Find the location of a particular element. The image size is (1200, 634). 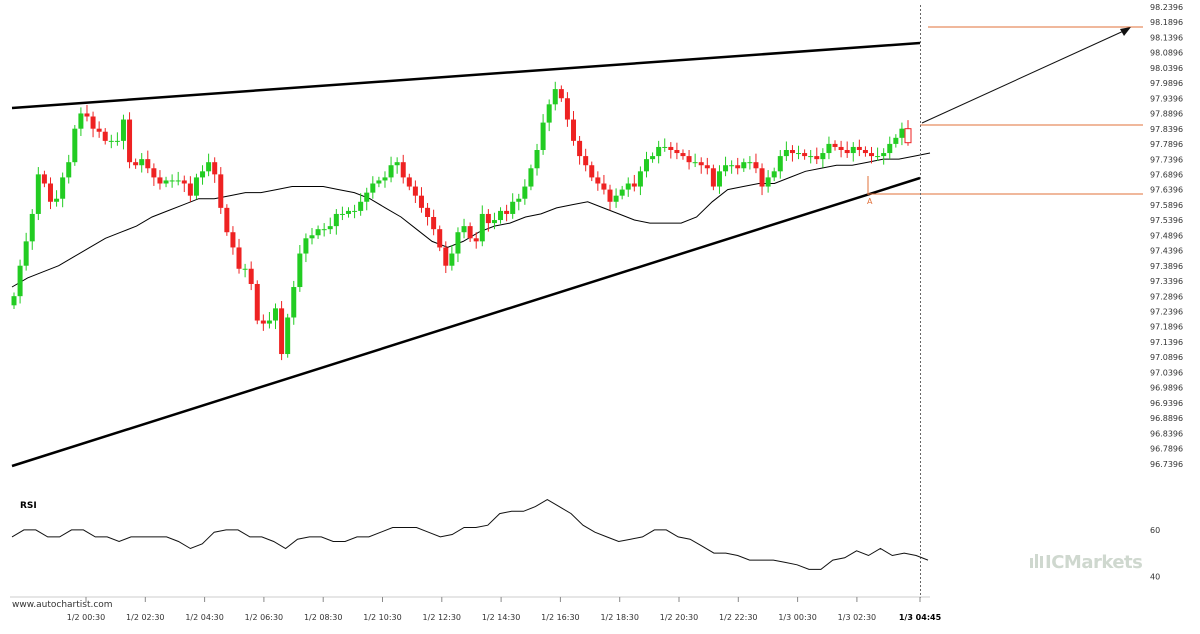

autochartist-watermark: www.autochartist.com is located at coordinates (62, 605).